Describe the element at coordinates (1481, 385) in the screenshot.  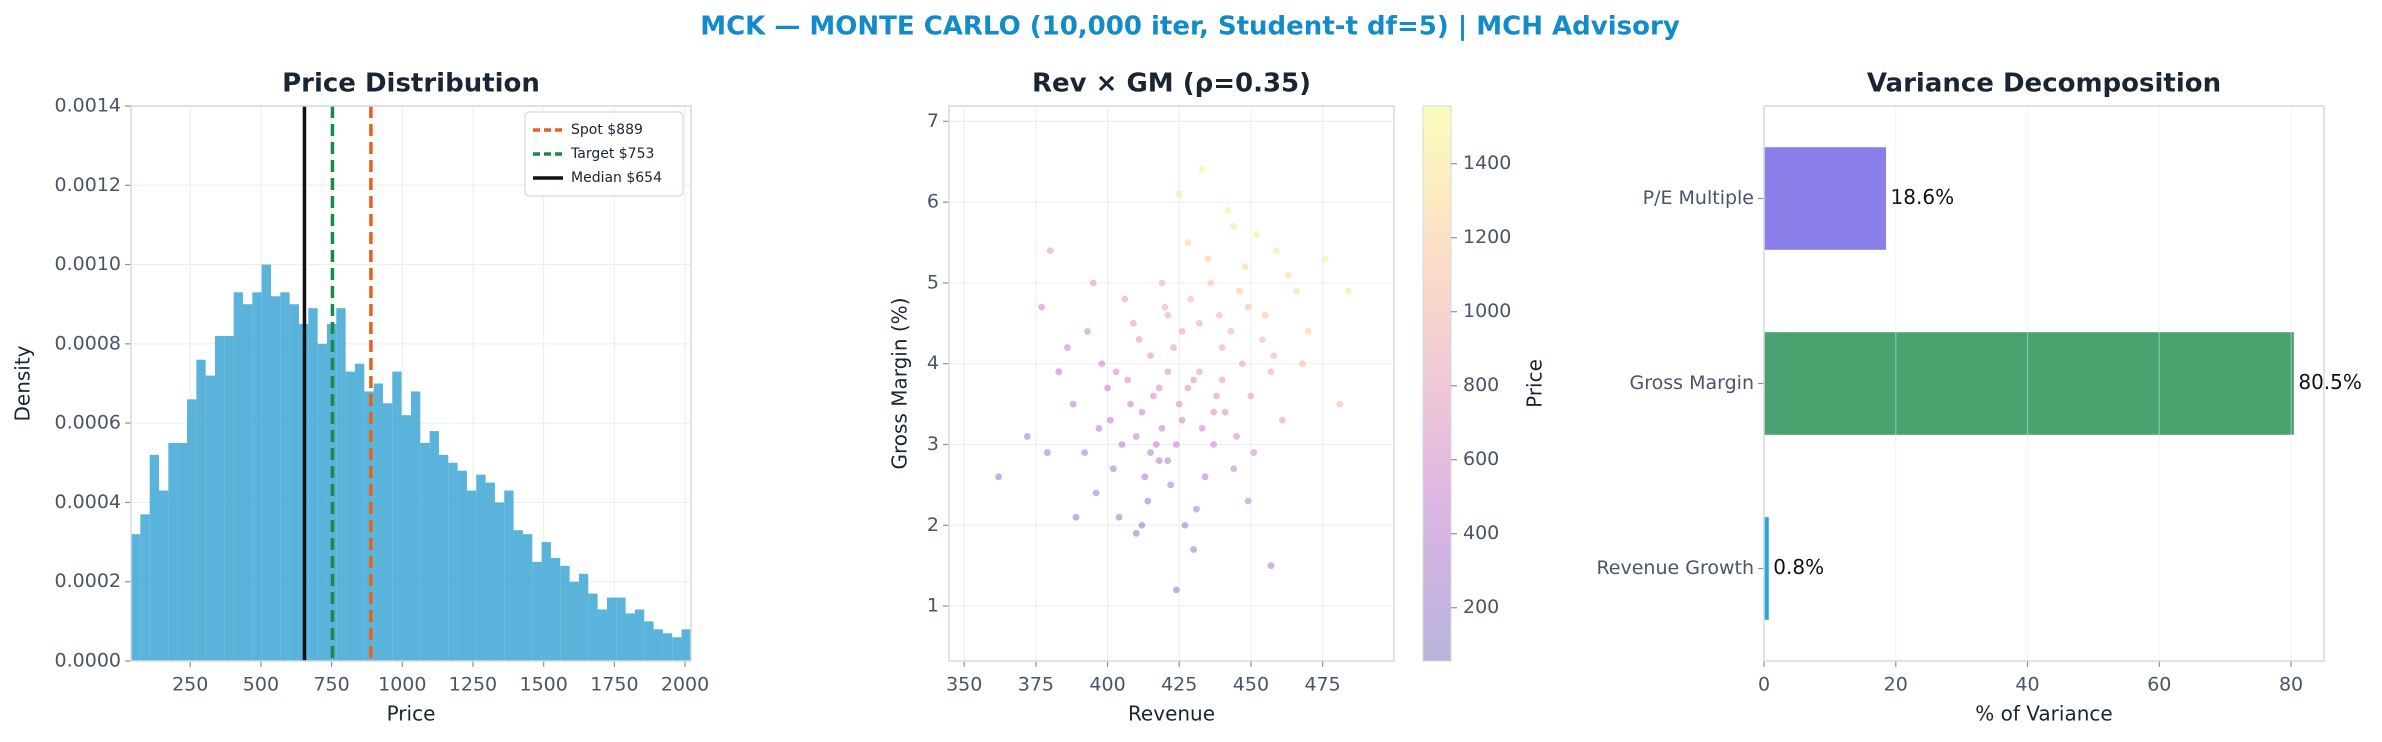
I see `colorbar-tick-label: 800` at that location.